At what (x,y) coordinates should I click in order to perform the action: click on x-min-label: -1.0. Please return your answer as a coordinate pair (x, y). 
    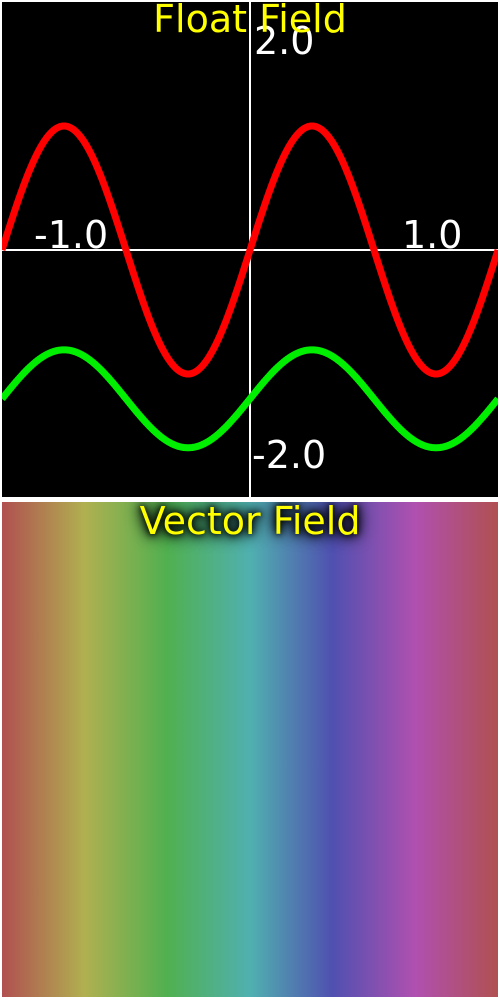
    Looking at the image, I should click on (71, 235).